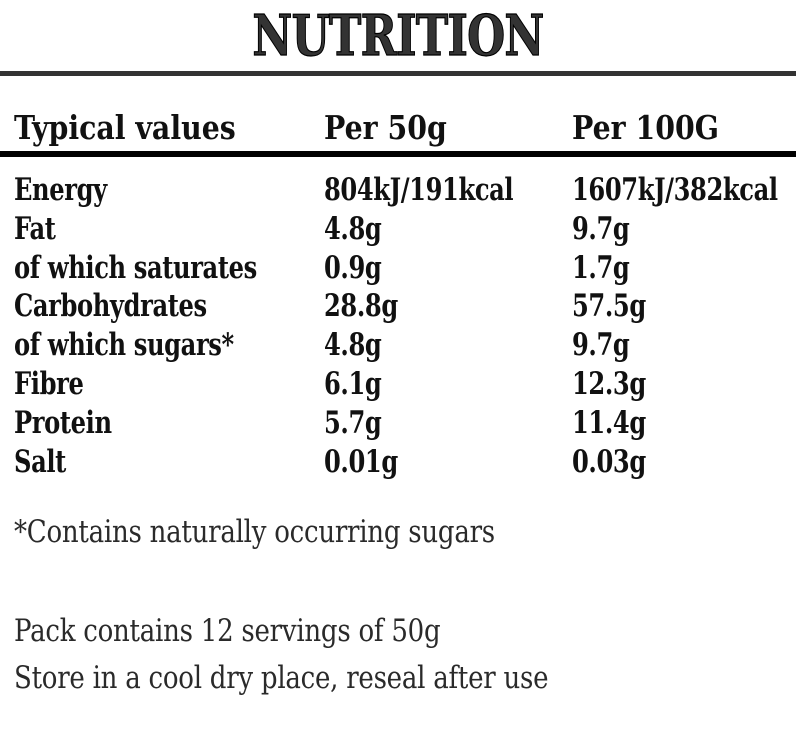 The image size is (796, 732). I want to click on header-divider, so click(398, 154).